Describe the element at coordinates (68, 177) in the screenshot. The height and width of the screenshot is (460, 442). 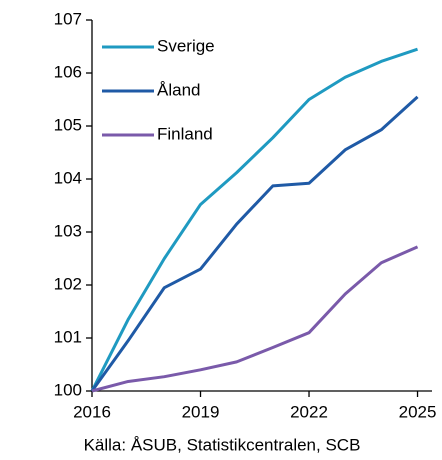
I see `y-tick-label: 104` at that location.